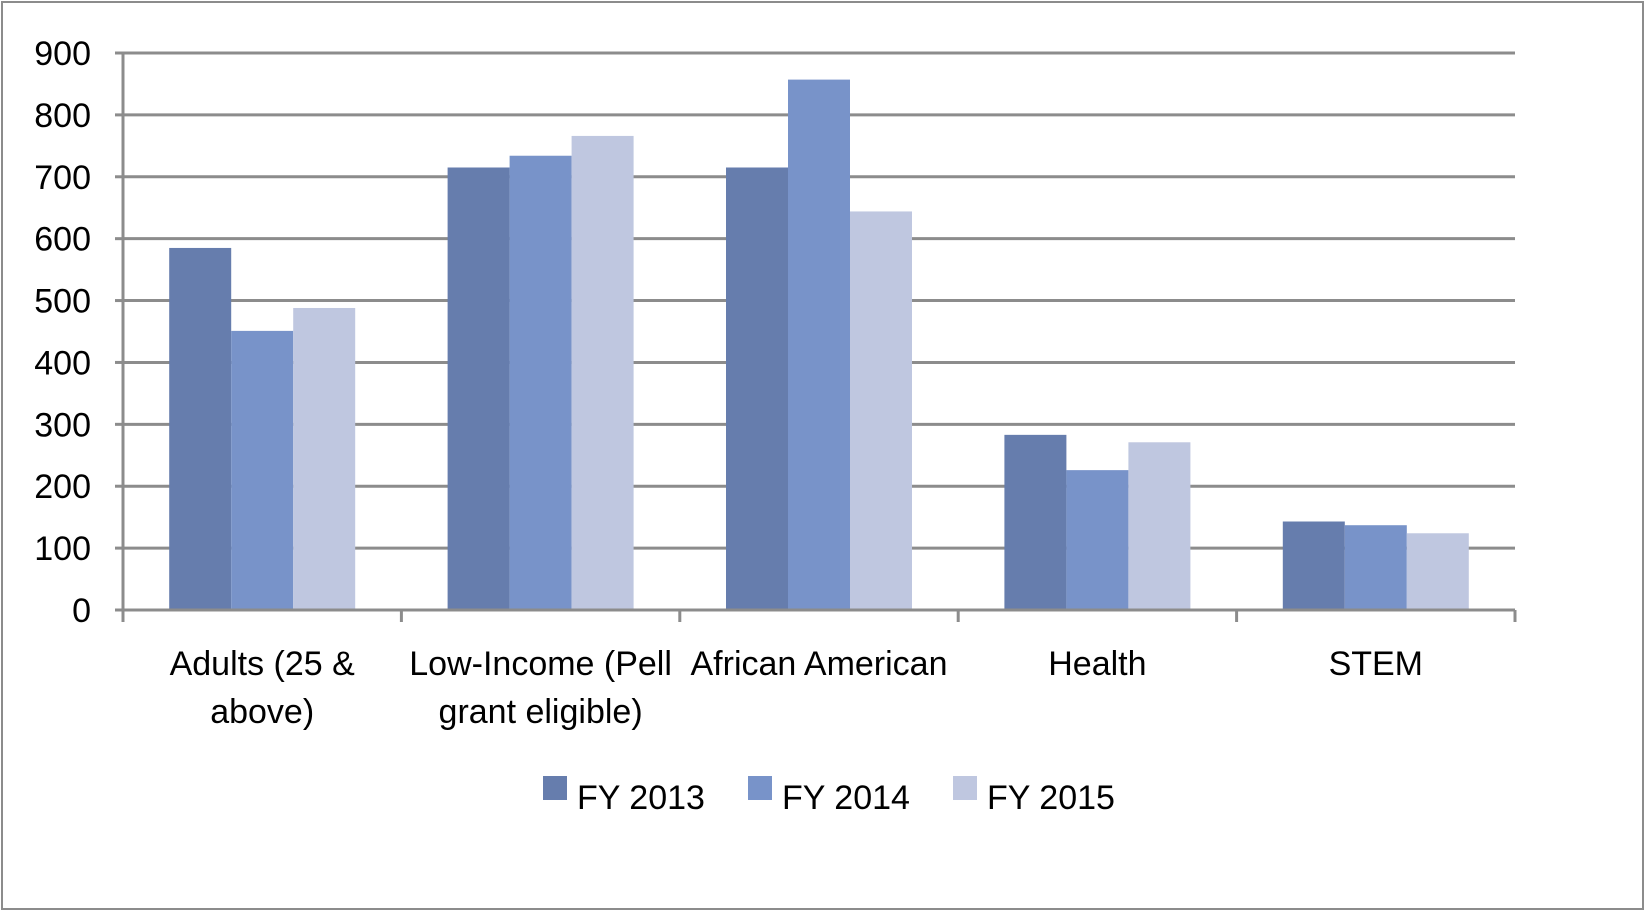 The width and height of the screenshot is (1647, 913). What do you see at coordinates (62, 549) in the screenshot?
I see `y-tick-label: 100` at bounding box center [62, 549].